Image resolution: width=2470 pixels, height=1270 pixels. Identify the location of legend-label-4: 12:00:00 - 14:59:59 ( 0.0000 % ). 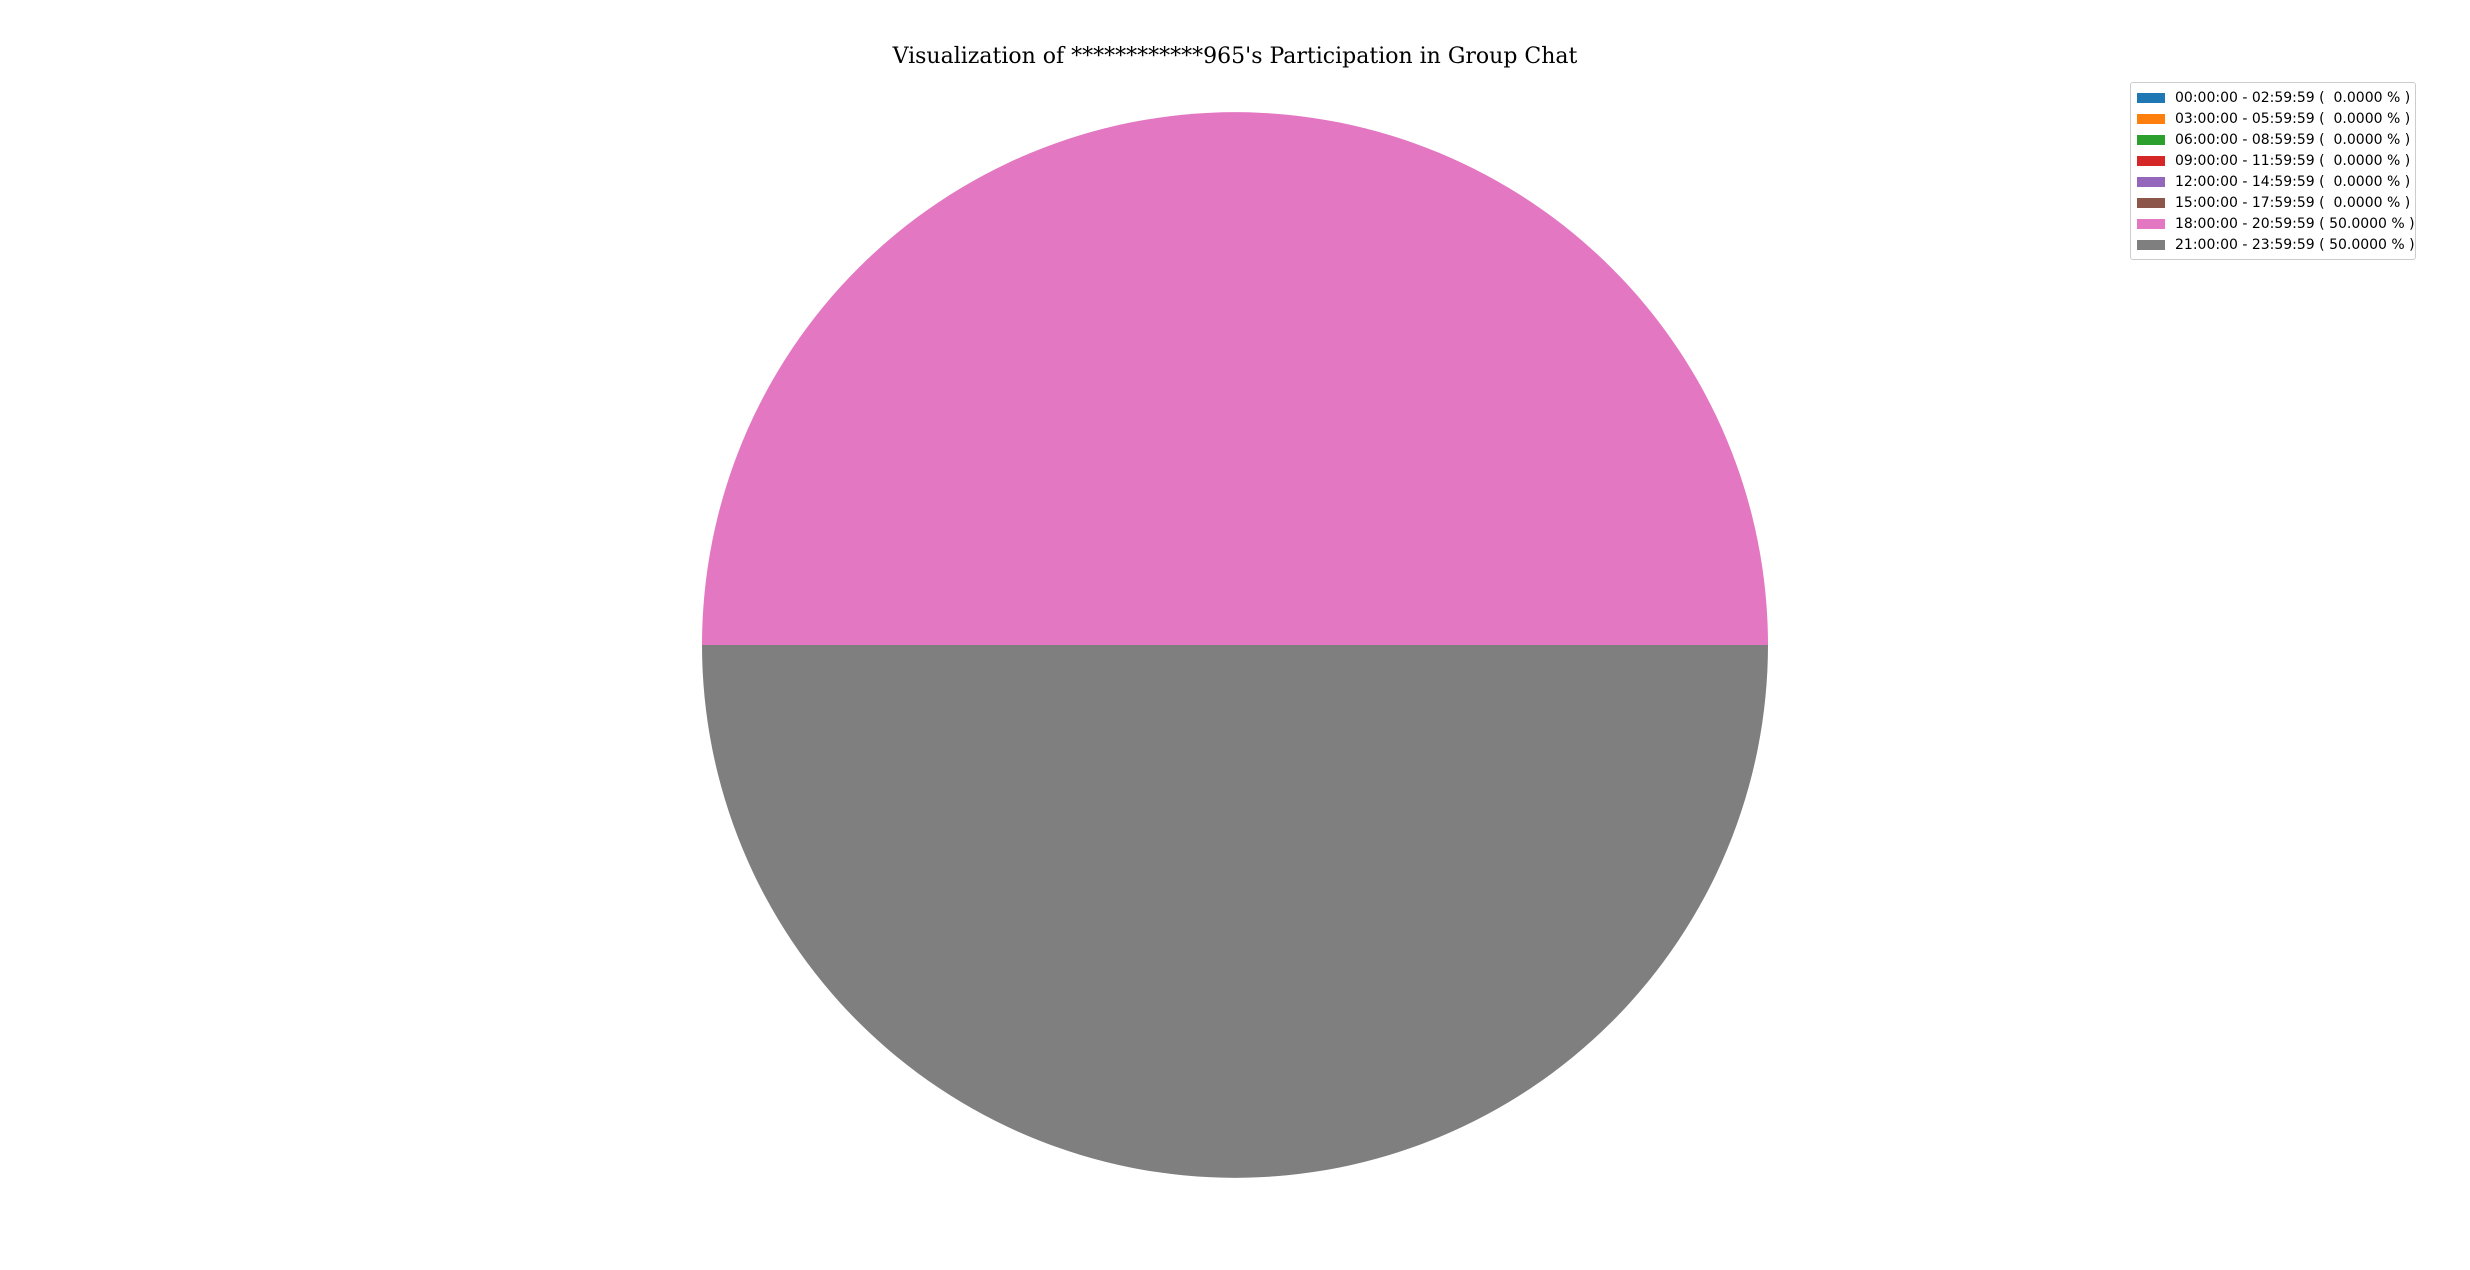
(2293, 181).